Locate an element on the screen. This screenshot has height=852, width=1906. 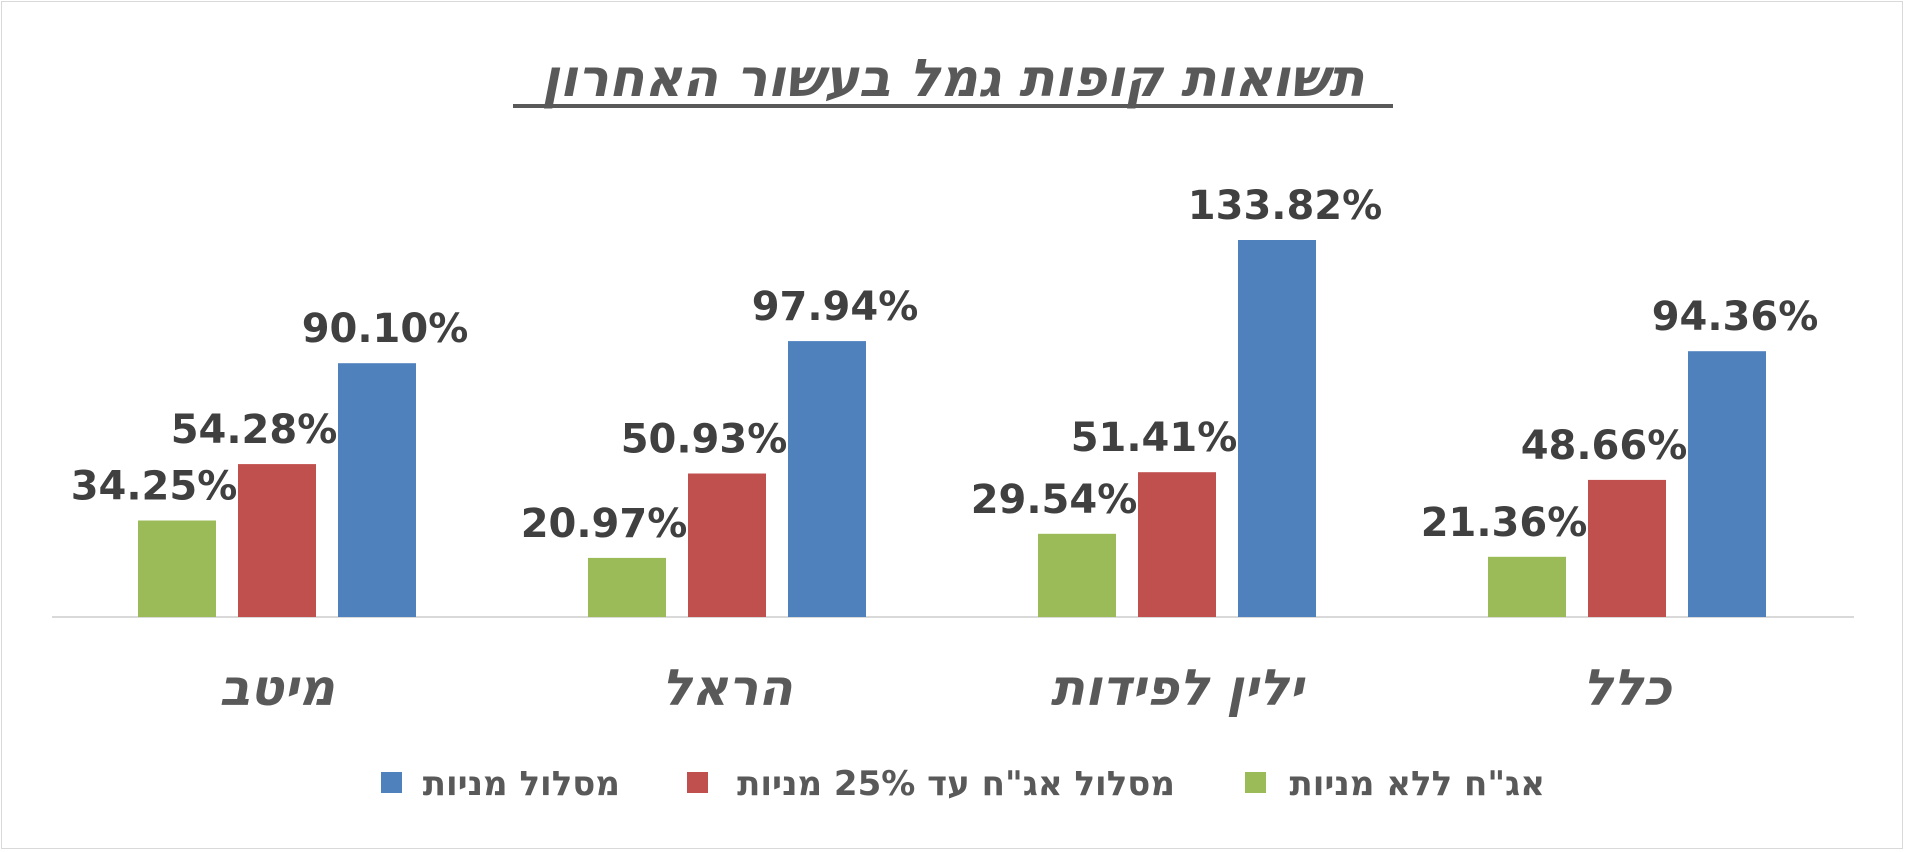
data-label-3-1: 90.10% is located at coordinates (385, 329).